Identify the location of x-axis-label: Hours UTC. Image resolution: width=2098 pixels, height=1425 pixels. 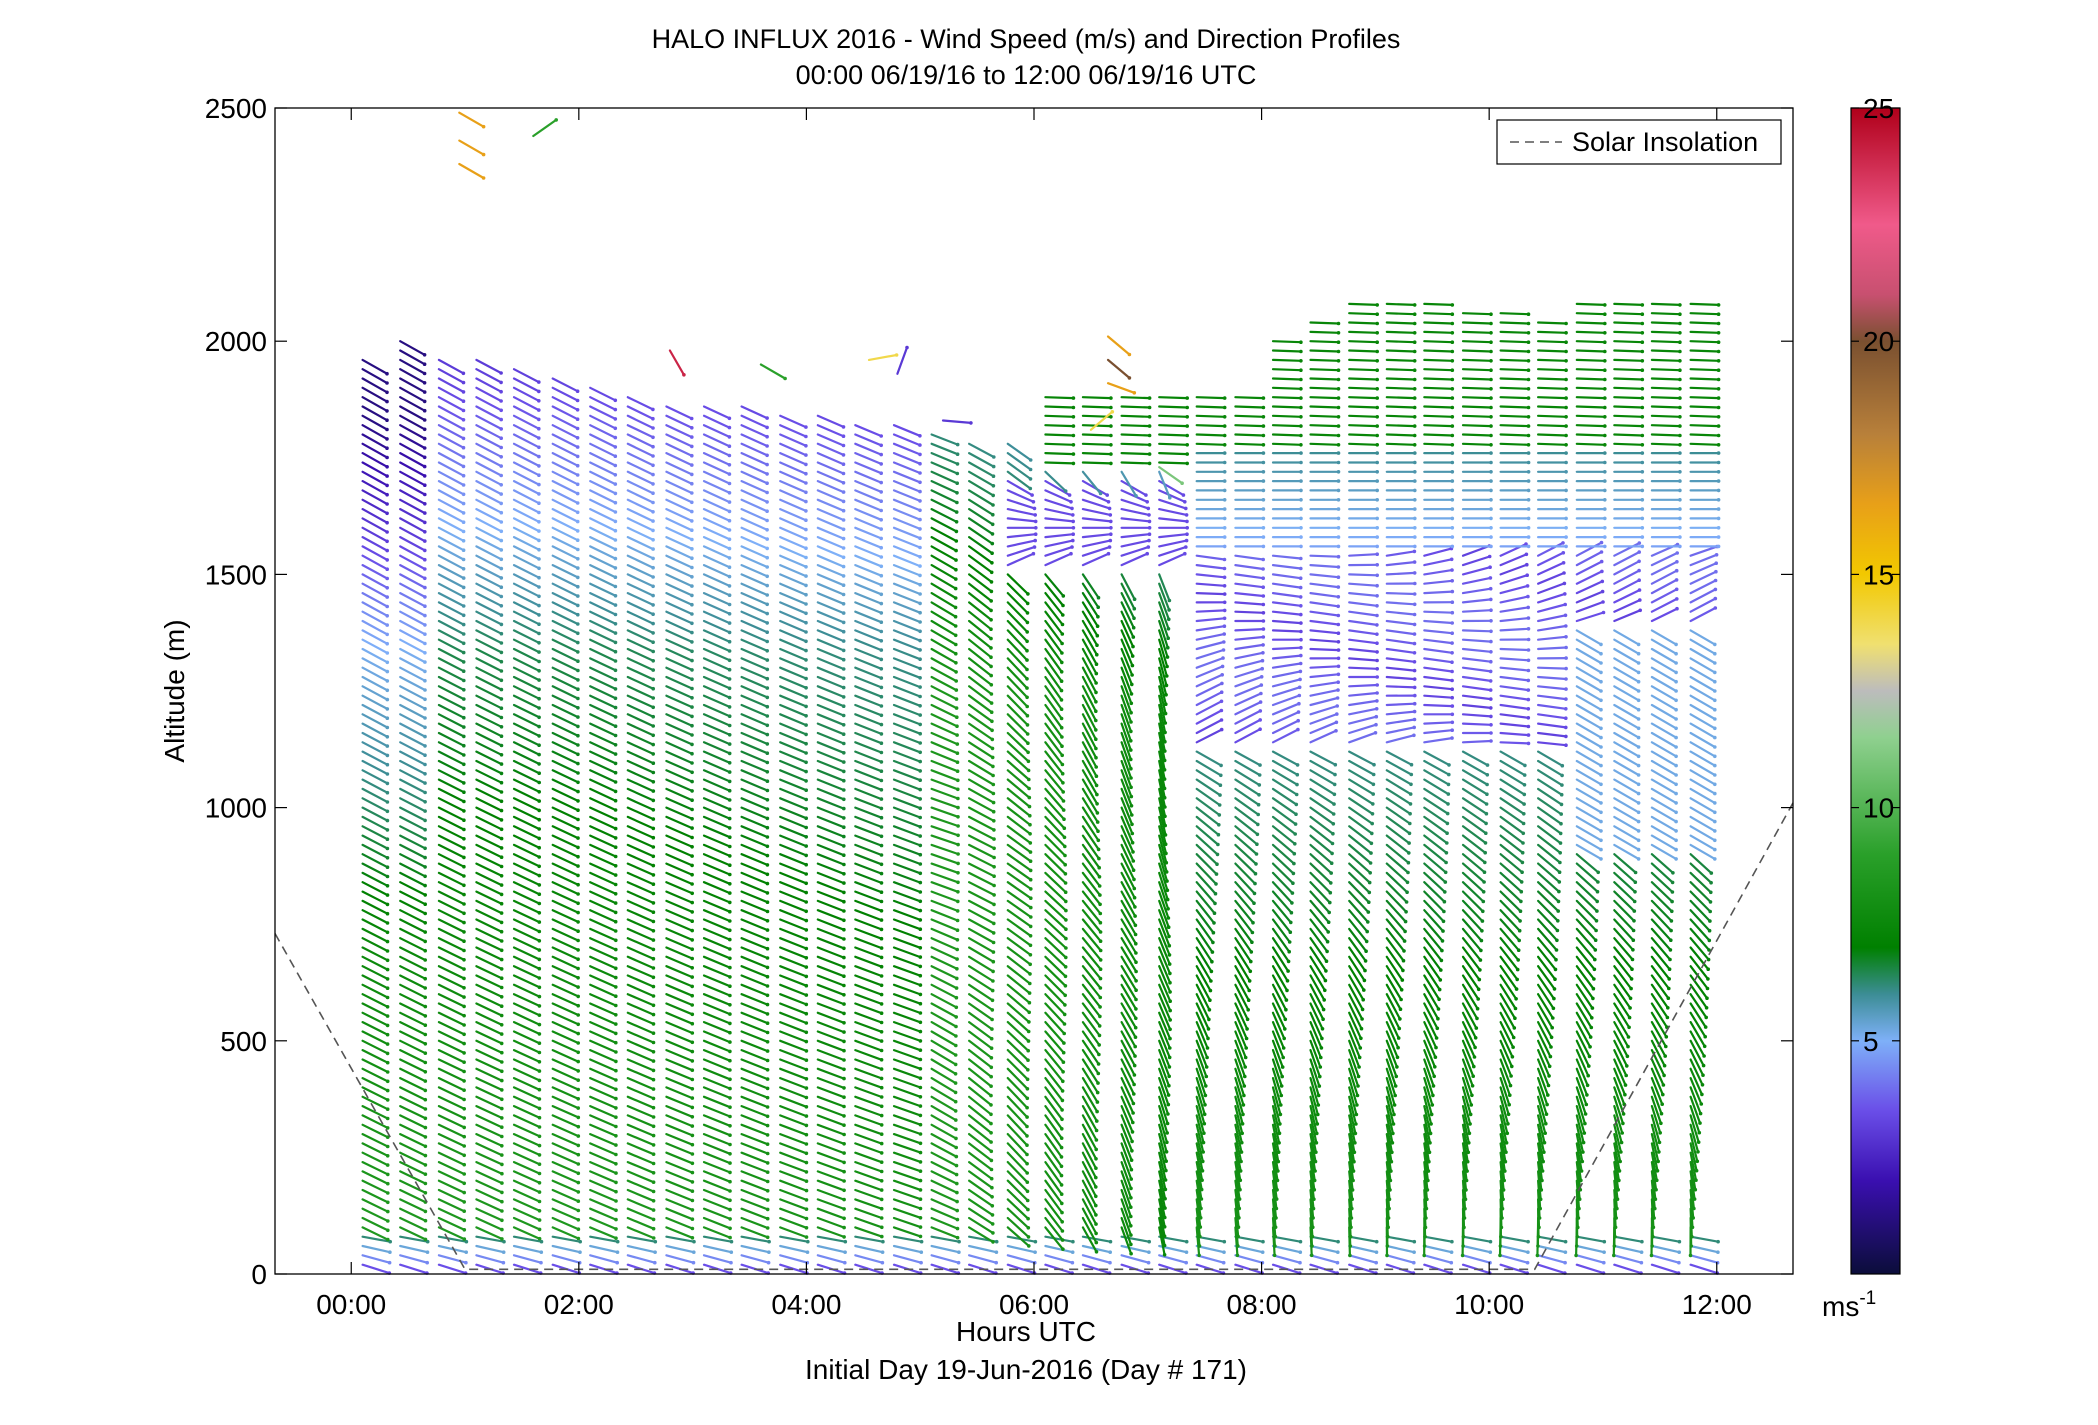
(1026, 1331).